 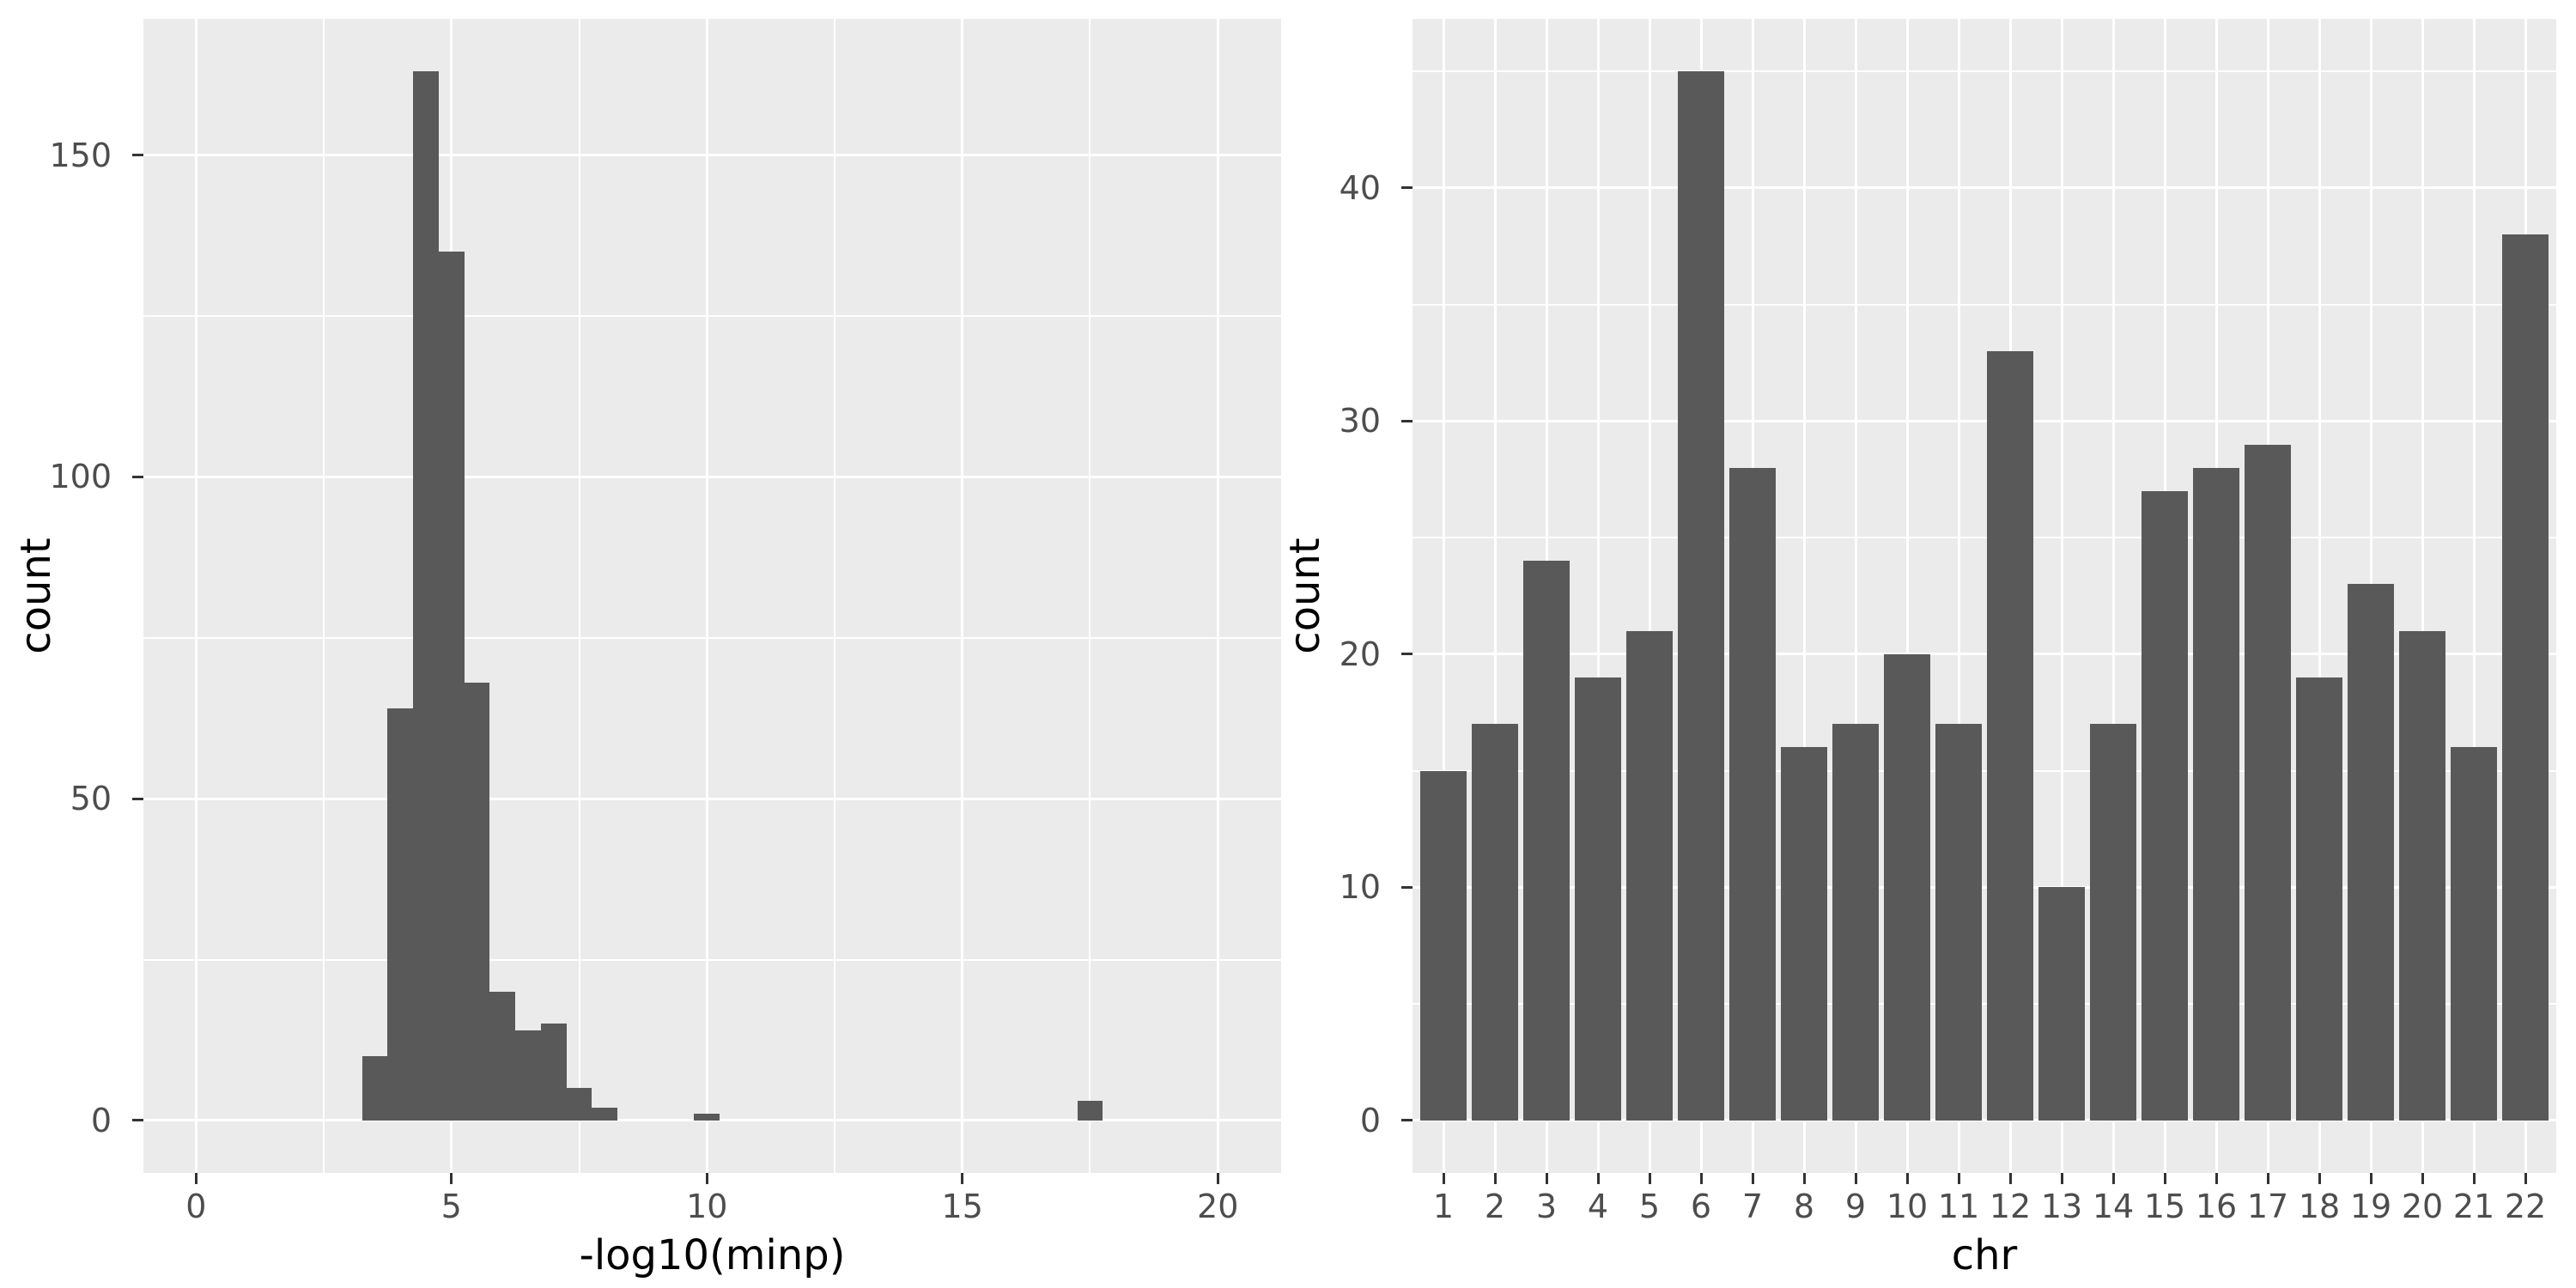 What do you see at coordinates (1984, 1255) in the screenshot?
I see `right-x-axis-title: chr` at bounding box center [1984, 1255].